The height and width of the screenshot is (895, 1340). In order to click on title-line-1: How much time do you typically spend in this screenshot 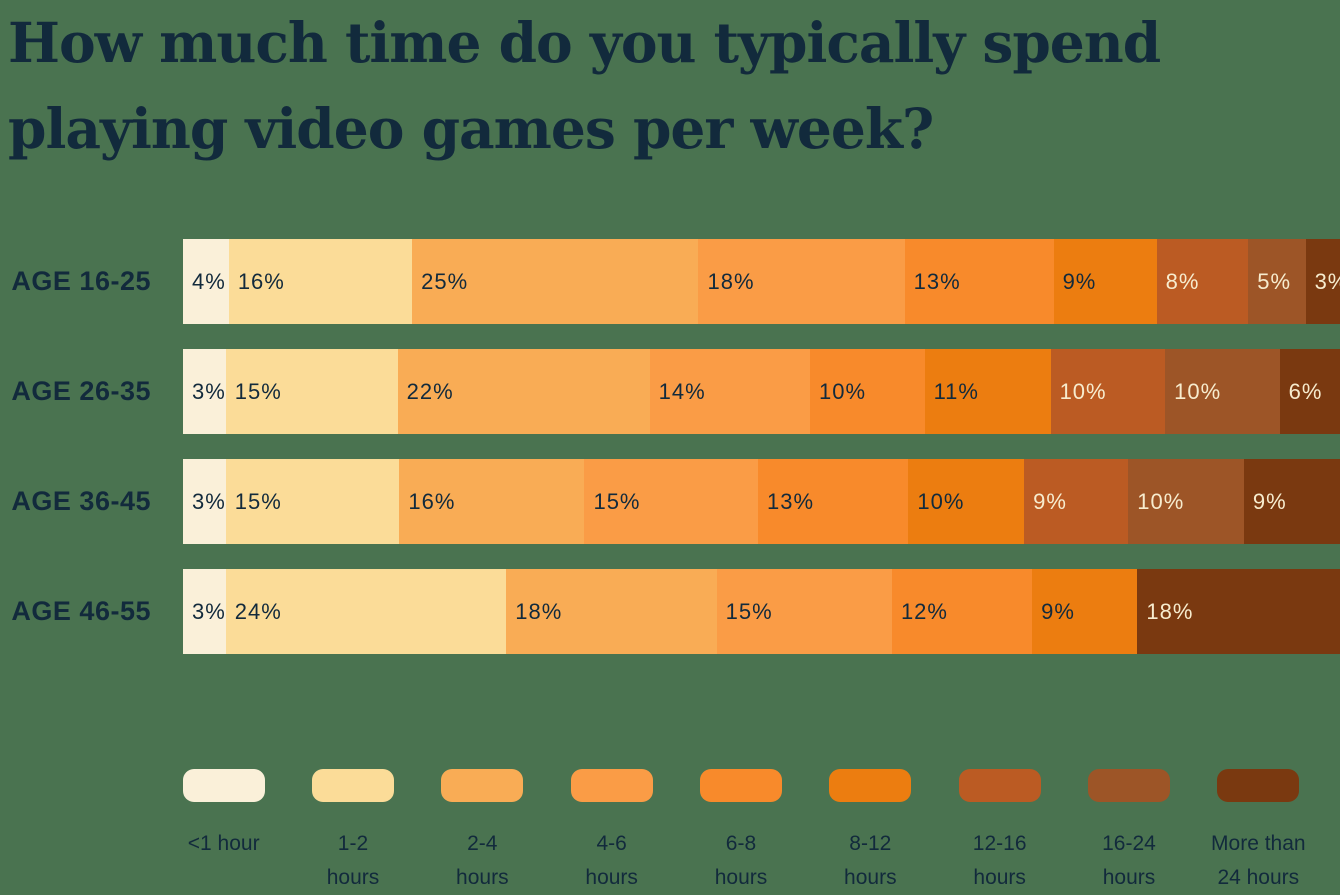, I will do `click(584, 42)`.